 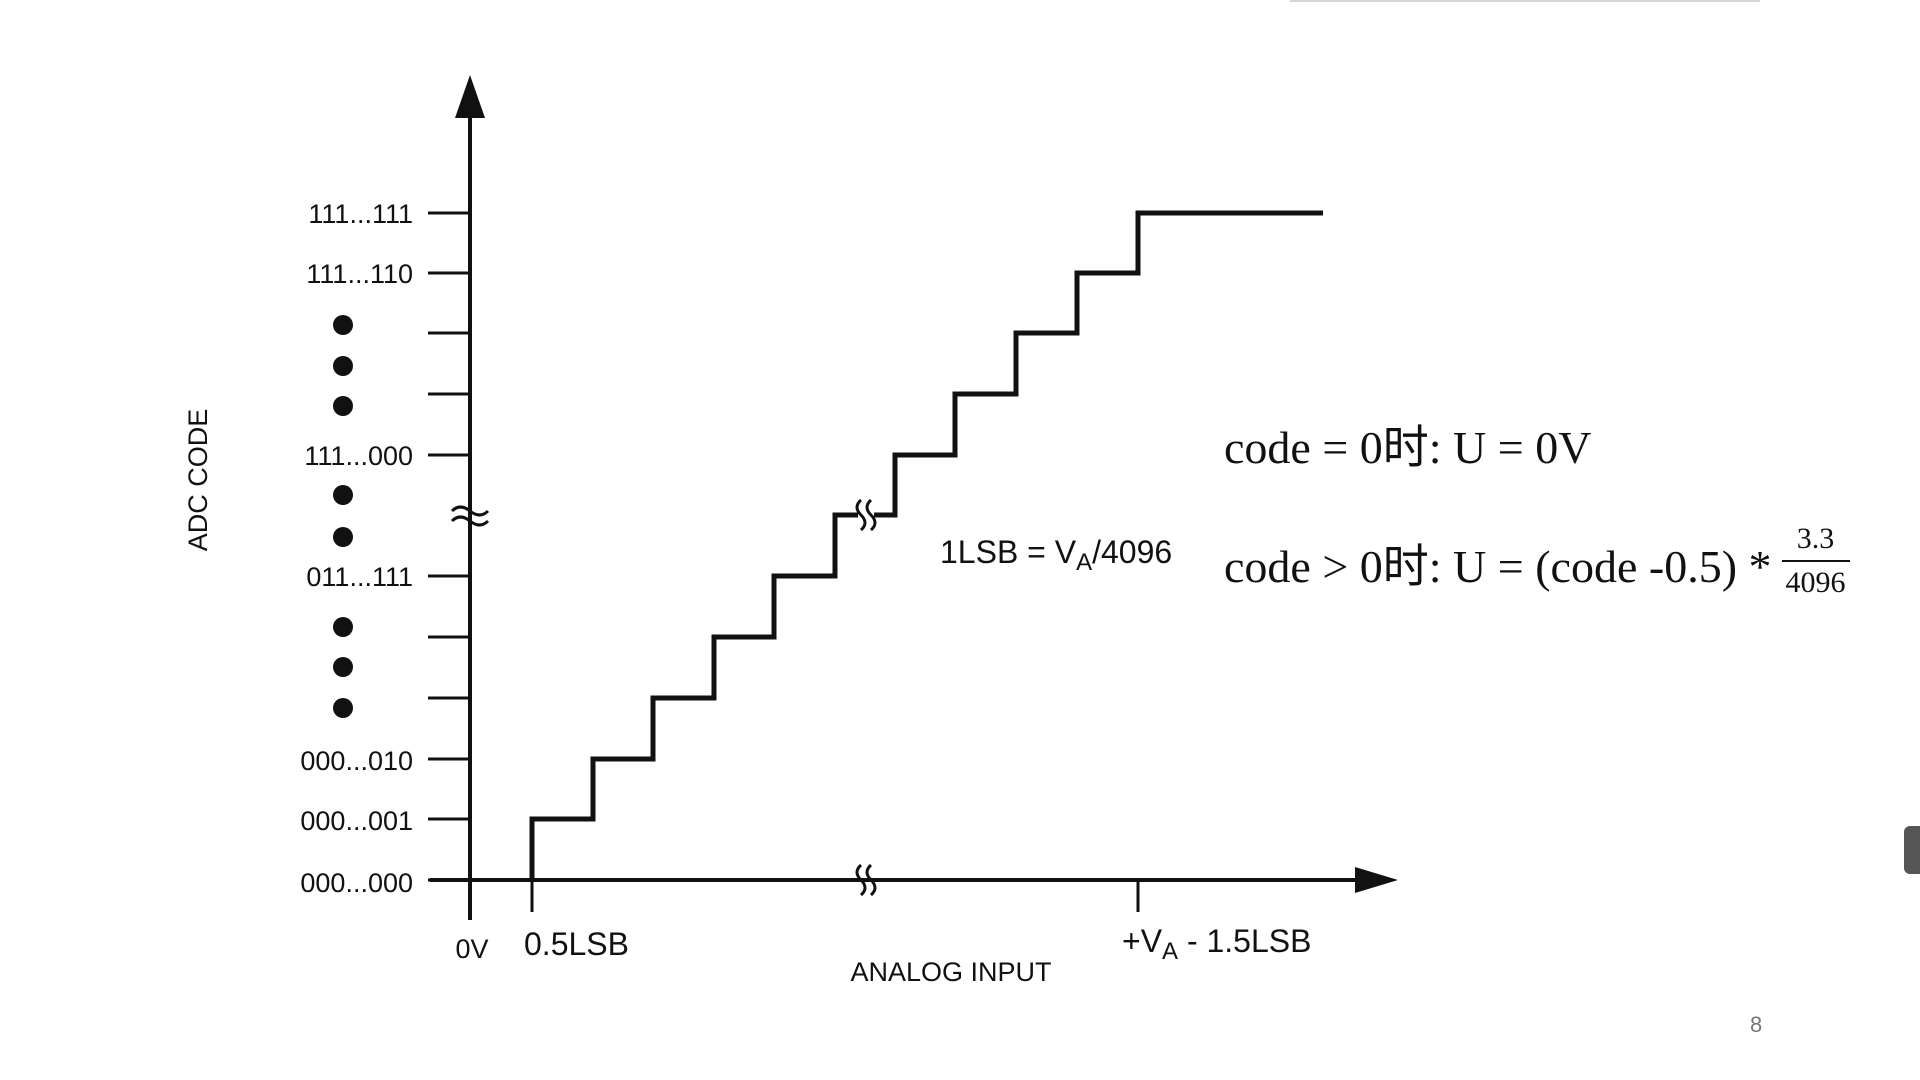 What do you see at coordinates (198, 480) in the screenshot?
I see `y-axis-title: ADC CODE` at bounding box center [198, 480].